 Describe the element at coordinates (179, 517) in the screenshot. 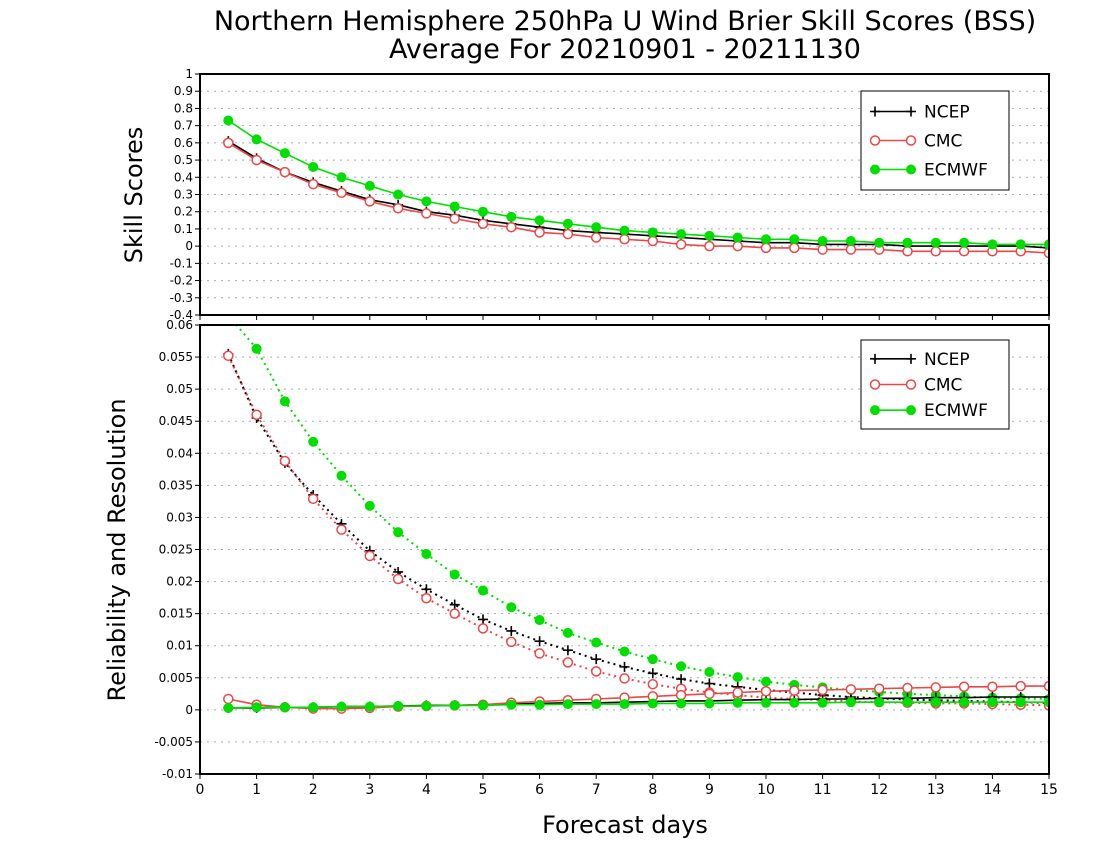

I see `bottom-y-tick-label: 0.03` at that location.